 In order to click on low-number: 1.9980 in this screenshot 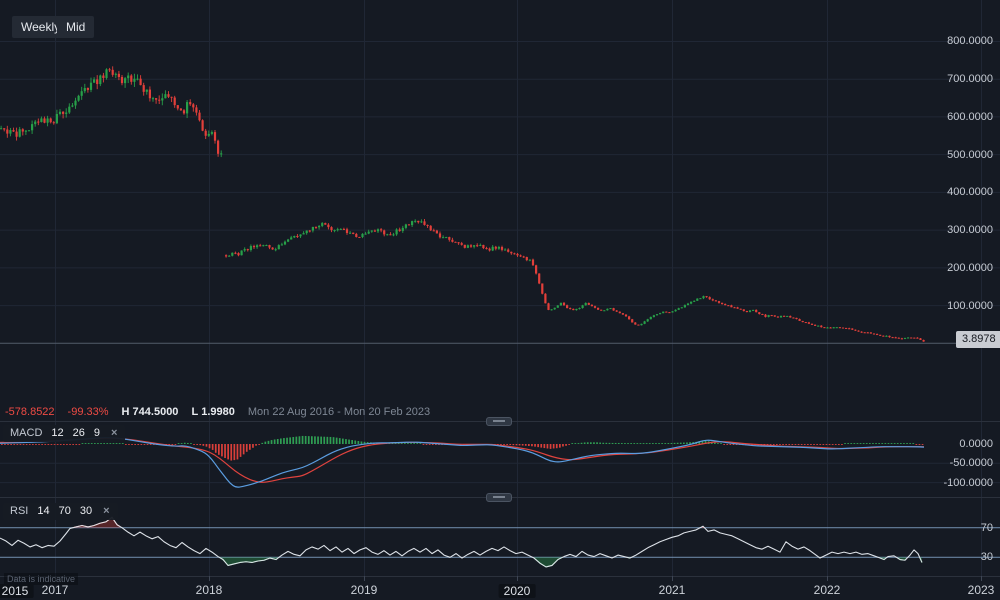, I will do `click(218, 412)`.